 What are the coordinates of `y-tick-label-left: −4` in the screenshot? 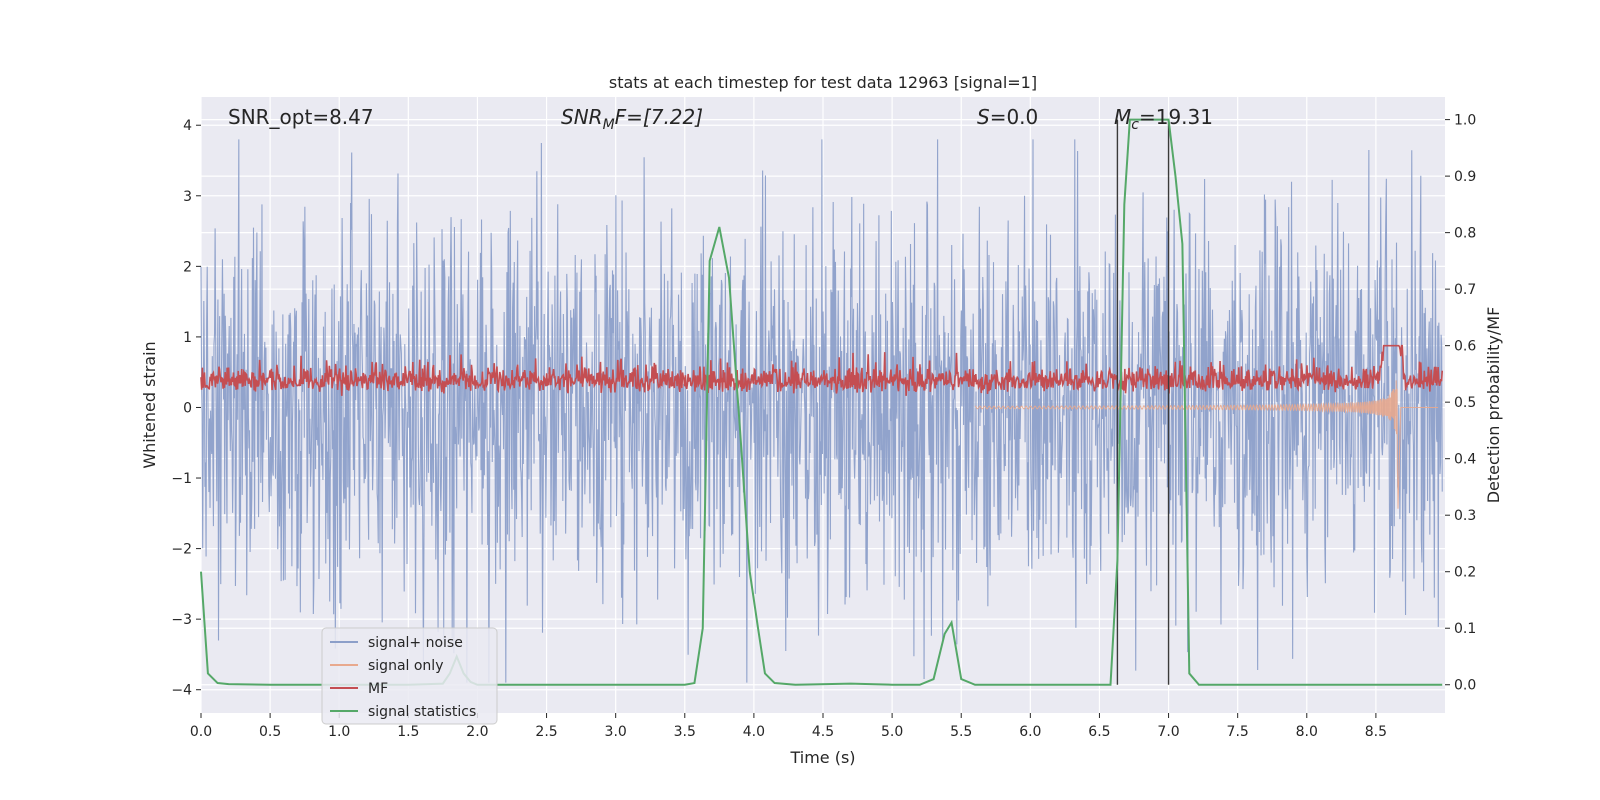 It's located at (181, 691).